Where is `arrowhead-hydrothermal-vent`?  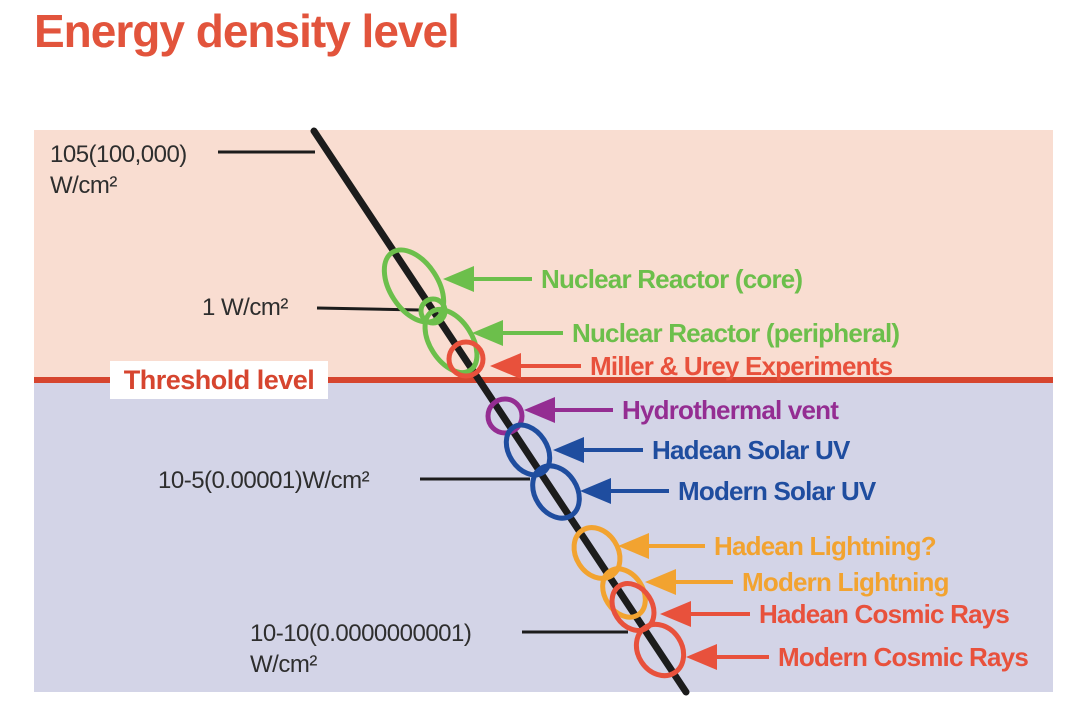 arrowhead-hydrothermal-vent is located at coordinates (539, 410).